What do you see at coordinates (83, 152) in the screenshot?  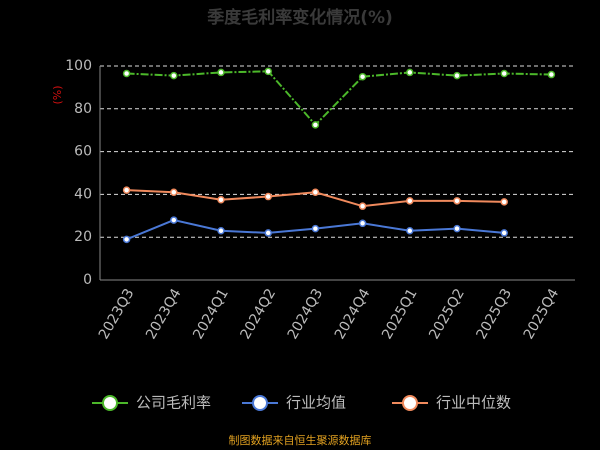 I see `y-tick-label: 60` at bounding box center [83, 152].